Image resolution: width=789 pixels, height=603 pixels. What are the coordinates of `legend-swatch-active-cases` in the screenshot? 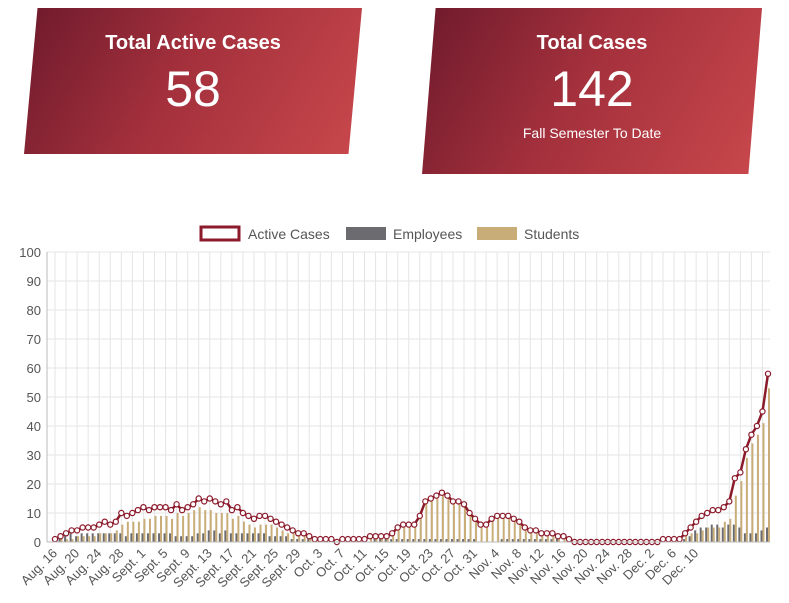 It's located at (220, 233).